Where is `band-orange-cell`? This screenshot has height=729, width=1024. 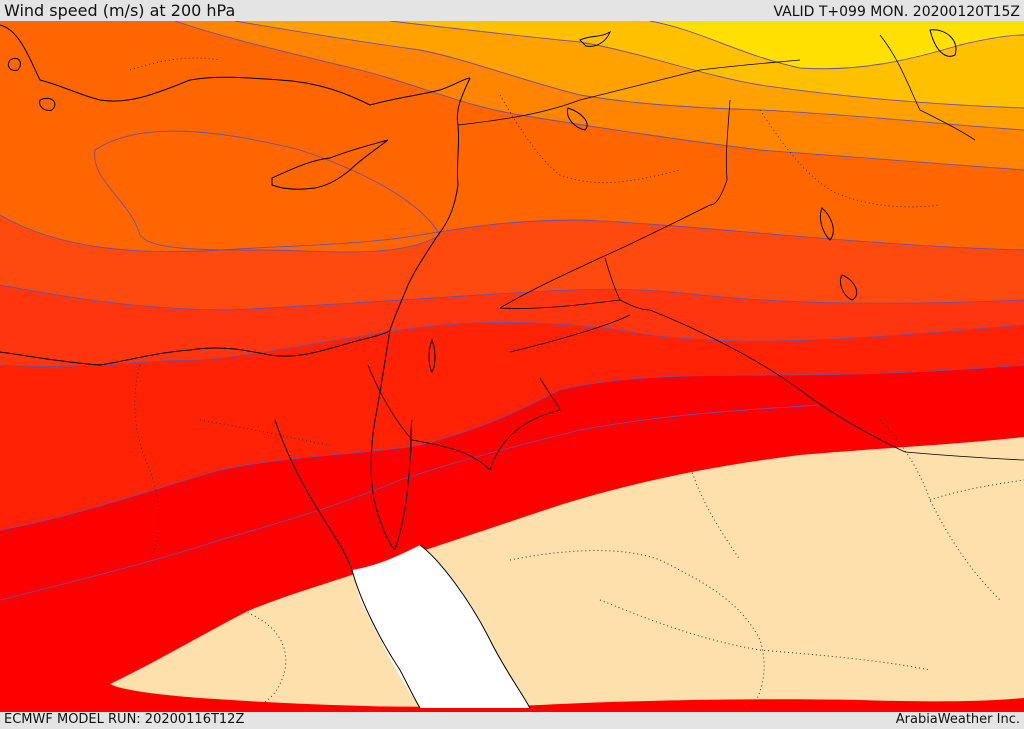
band-orange-cell is located at coordinates (267, 191).